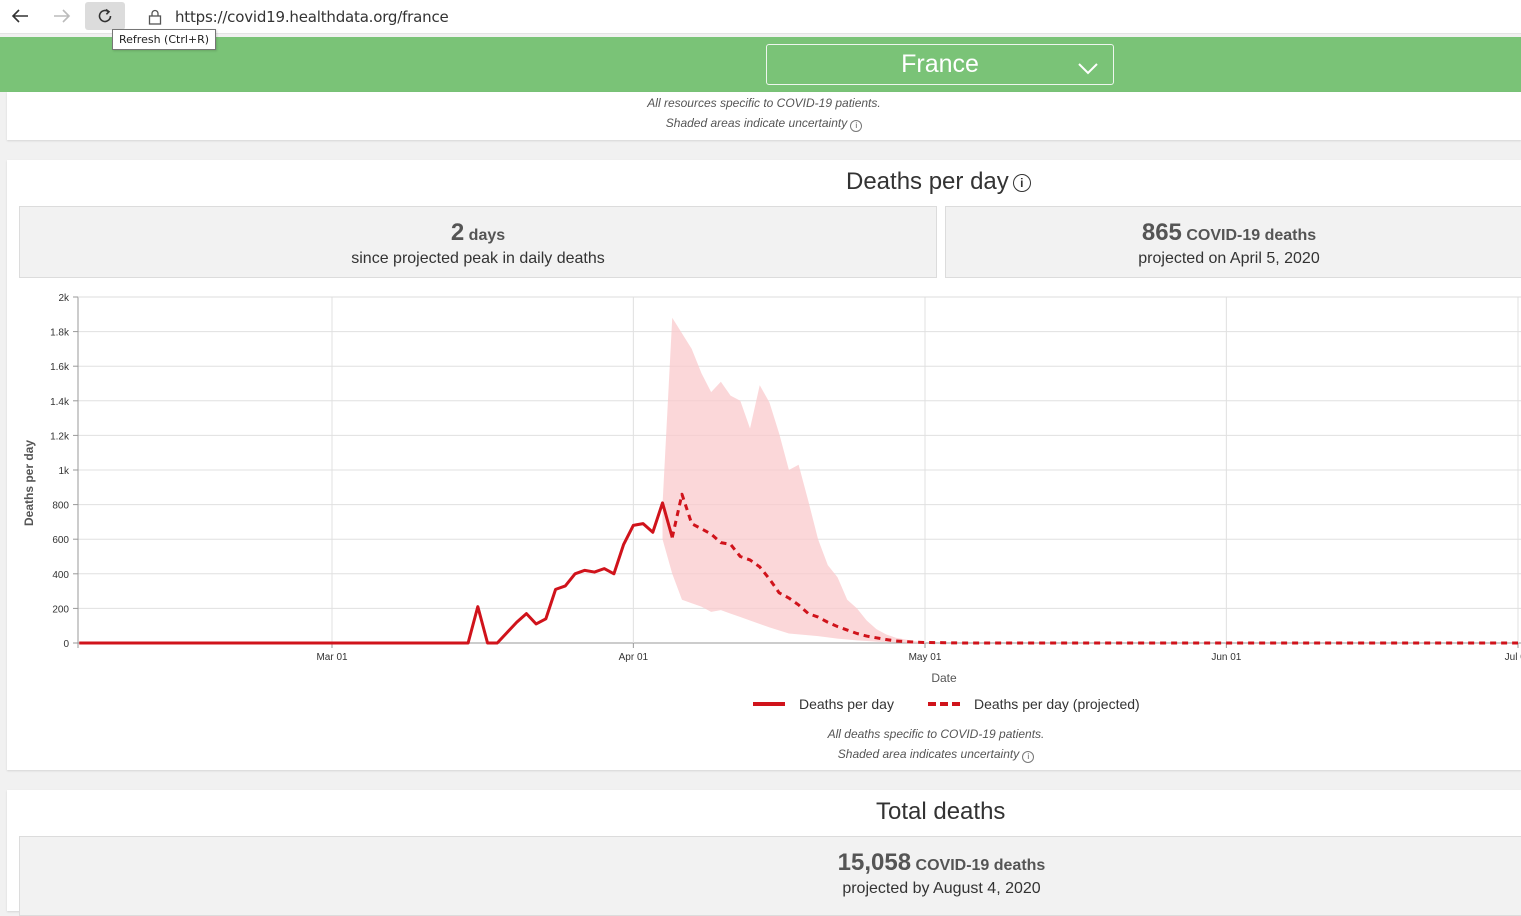  What do you see at coordinates (1226, 657) in the screenshot?
I see `x-tick-label: Jun 01` at bounding box center [1226, 657].